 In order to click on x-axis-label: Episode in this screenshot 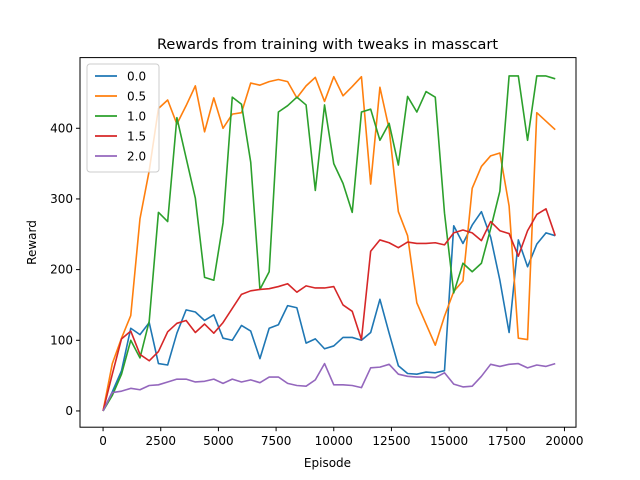, I will do `click(327, 463)`.